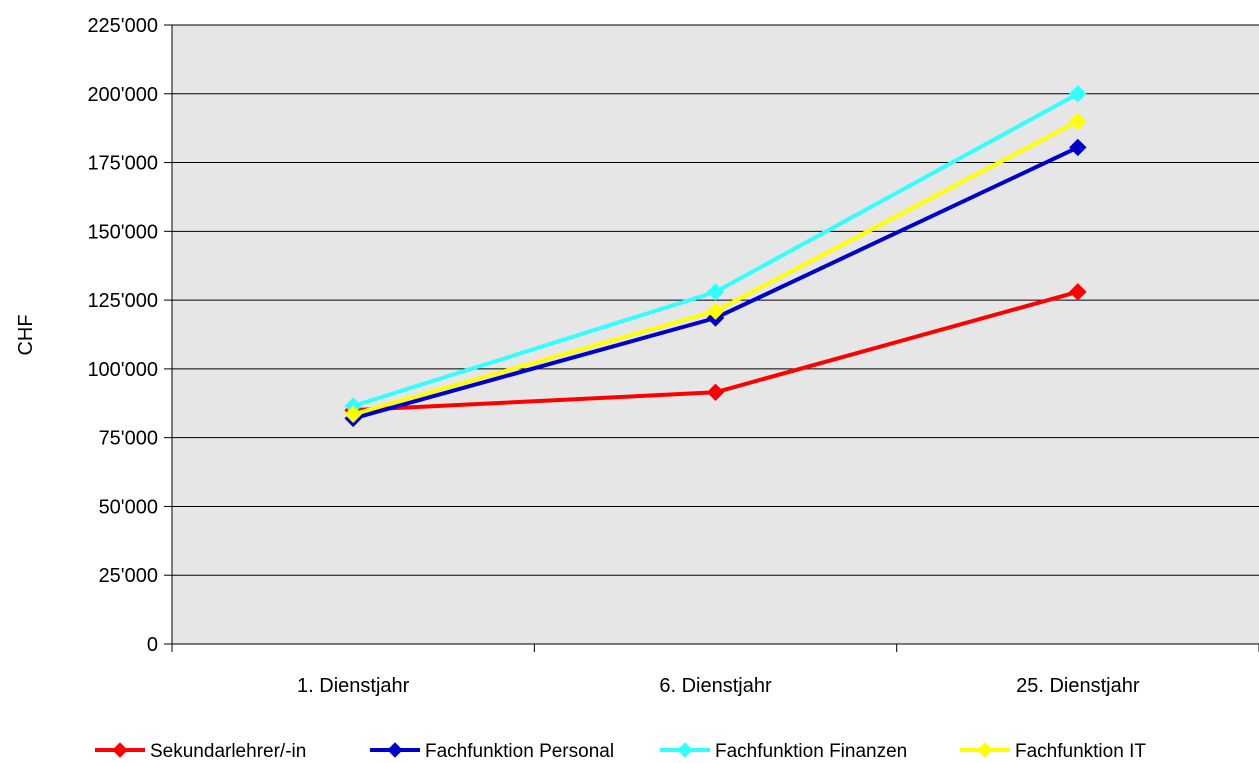 Image resolution: width=1259 pixels, height=763 pixels. I want to click on y-tick-label: 200'000, so click(122, 95).